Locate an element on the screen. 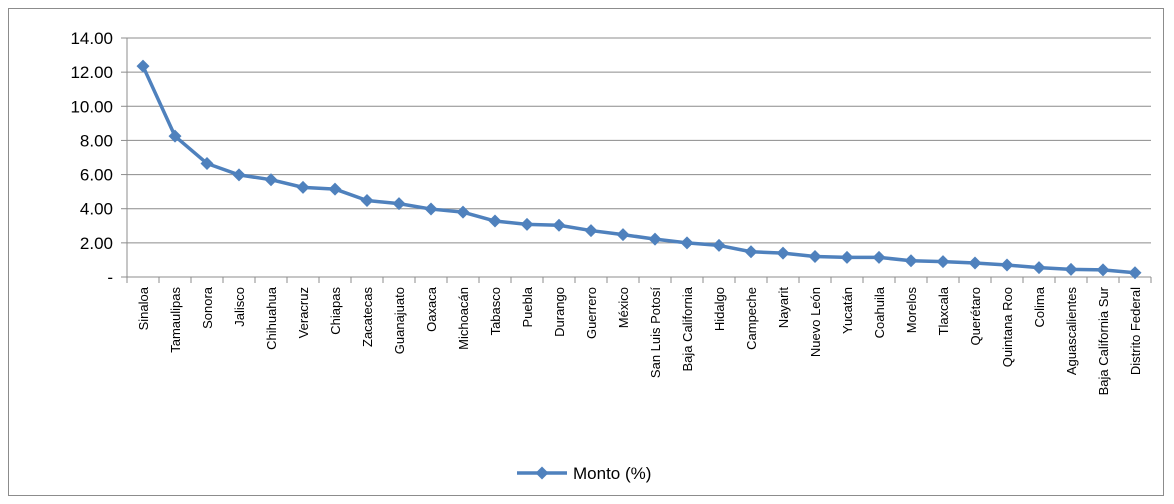 The width and height of the screenshot is (1174, 504). y-tick-label: 2.00 is located at coordinates (96, 243).